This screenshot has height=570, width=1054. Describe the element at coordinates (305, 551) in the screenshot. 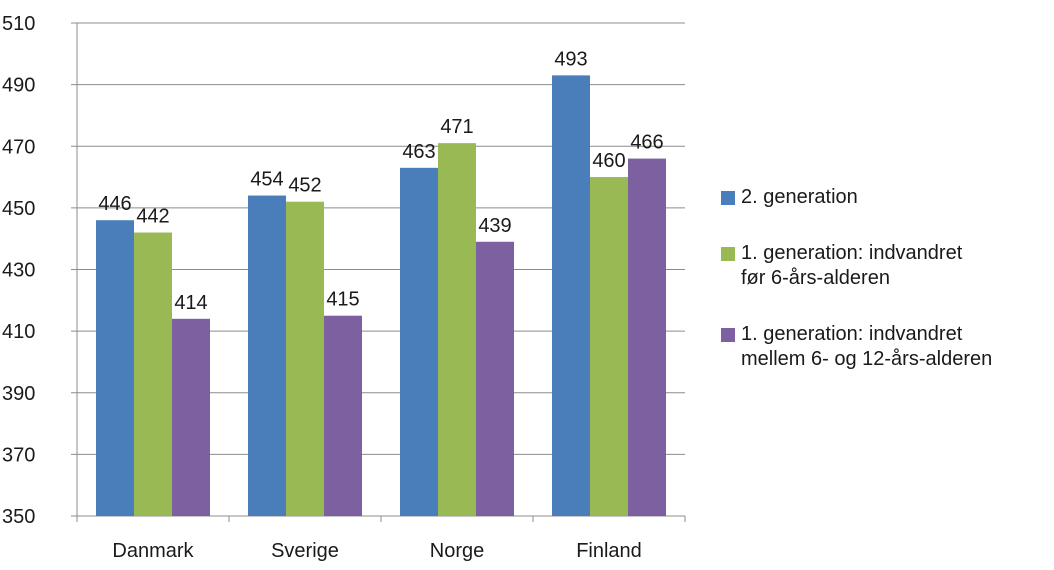

I see `x-category-label-sverige: Sverige` at that location.